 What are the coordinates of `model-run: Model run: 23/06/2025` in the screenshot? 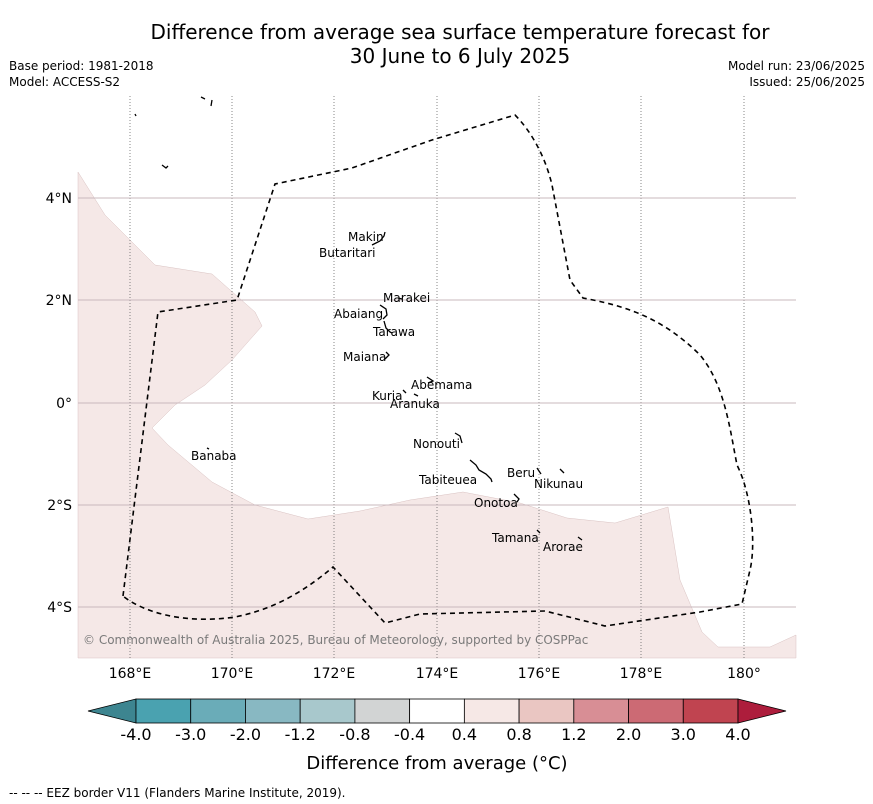 It's located at (796, 66).